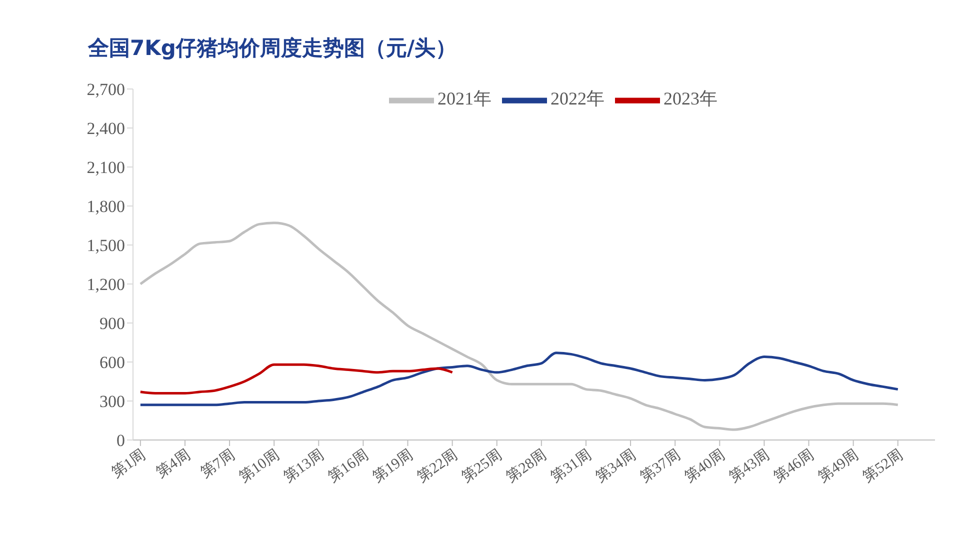  I want to click on x-tick-label: 第46周, so click(794, 466).